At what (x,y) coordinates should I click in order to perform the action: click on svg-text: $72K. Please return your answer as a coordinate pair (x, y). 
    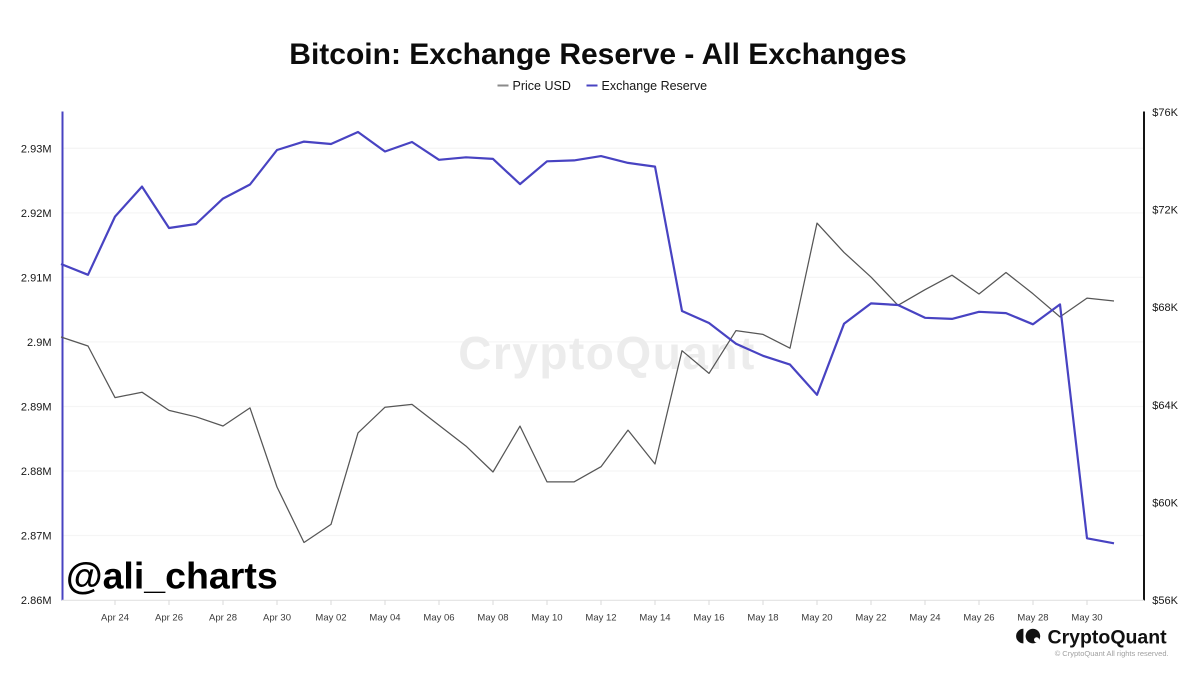
    Looking at the image, I should click on (1165, 211).